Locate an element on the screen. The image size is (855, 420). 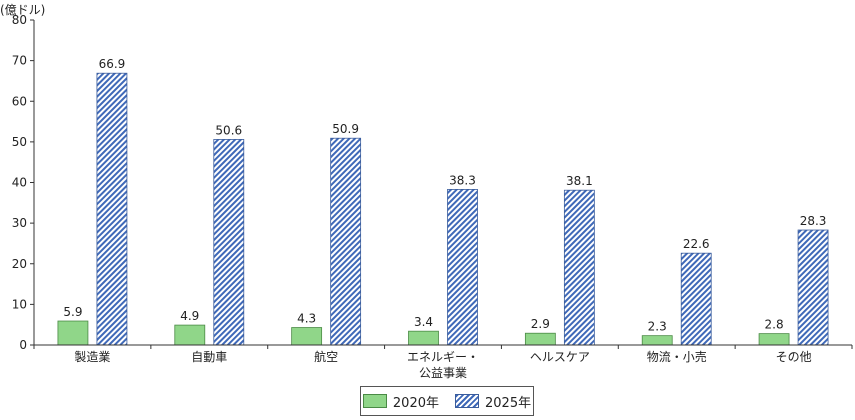
y-tick-label: 70 is located at coordinates (19, 61).